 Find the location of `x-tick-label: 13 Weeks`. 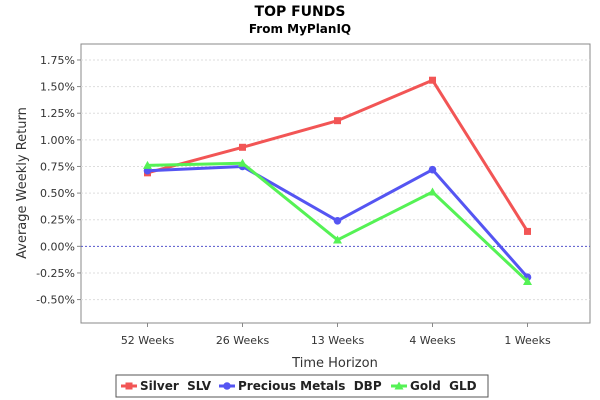

x-tick-label: 13 Weeks is located at coordinates (338, 340).